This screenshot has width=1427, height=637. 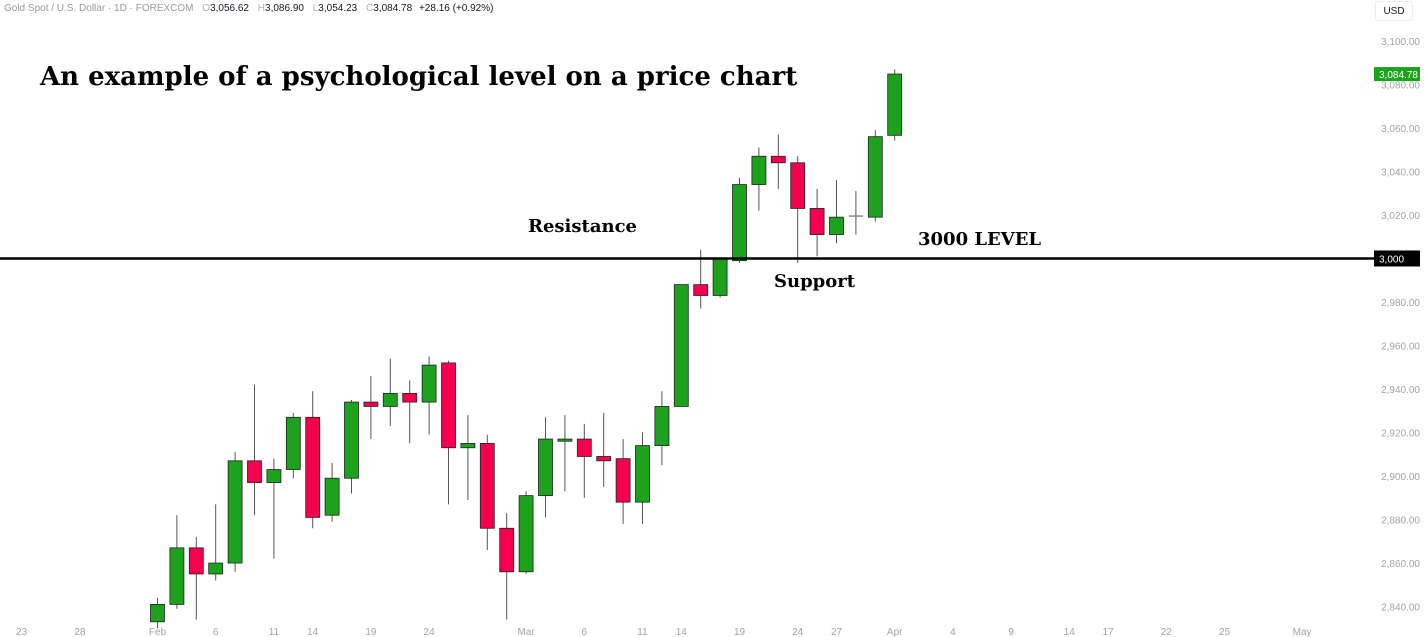 I want to click on x-tick-label: 9, so click(x=1011, y=632).